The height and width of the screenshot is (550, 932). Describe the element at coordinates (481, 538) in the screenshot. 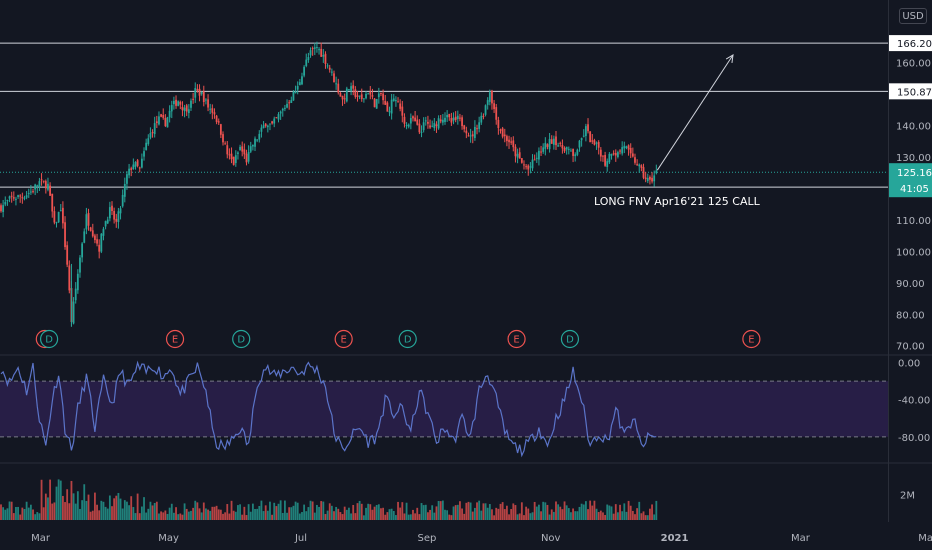

I see `time-axis: Mar May Jul Sep Nov 2021 Mar May` at that location.